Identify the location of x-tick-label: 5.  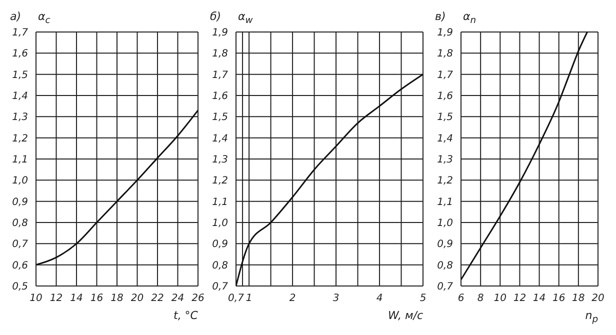
(423, 298).